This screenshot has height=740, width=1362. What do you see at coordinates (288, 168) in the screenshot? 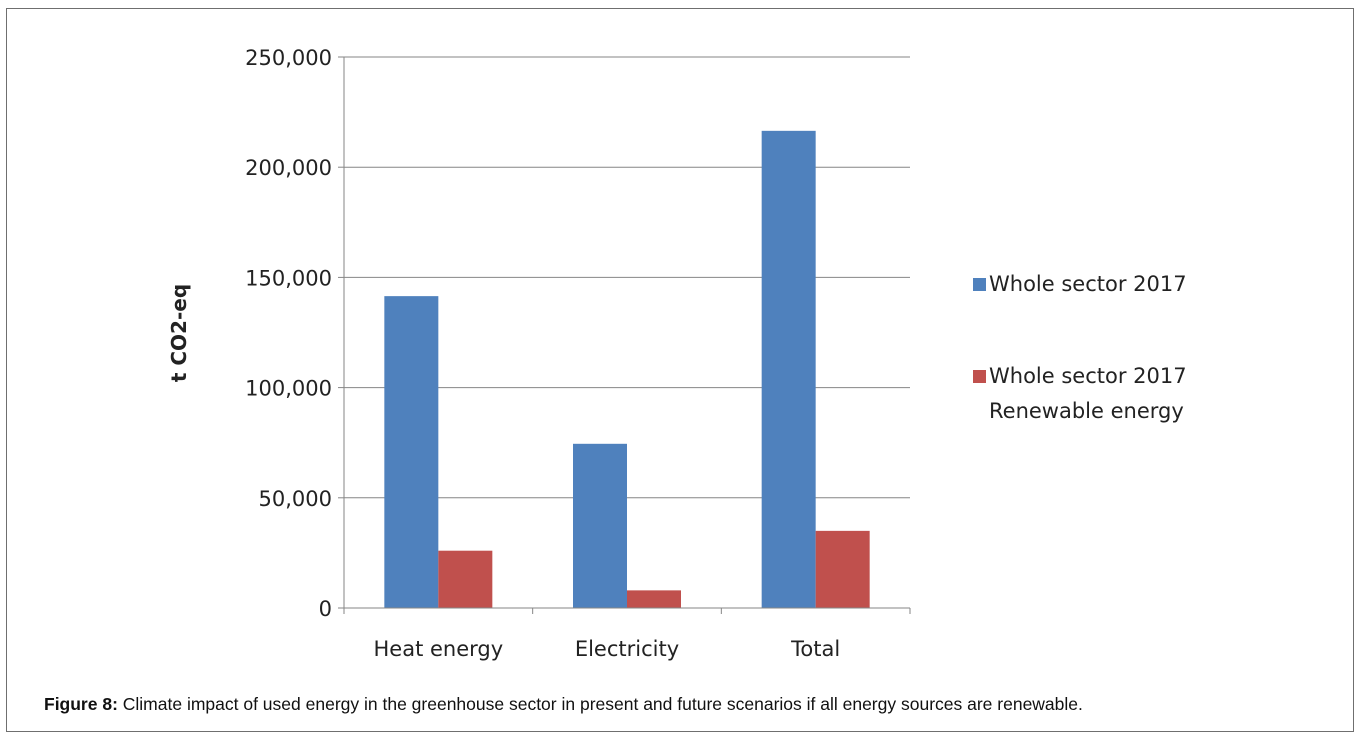
I see `y-tick-label: 200,000` at bounding box center [288, 168].